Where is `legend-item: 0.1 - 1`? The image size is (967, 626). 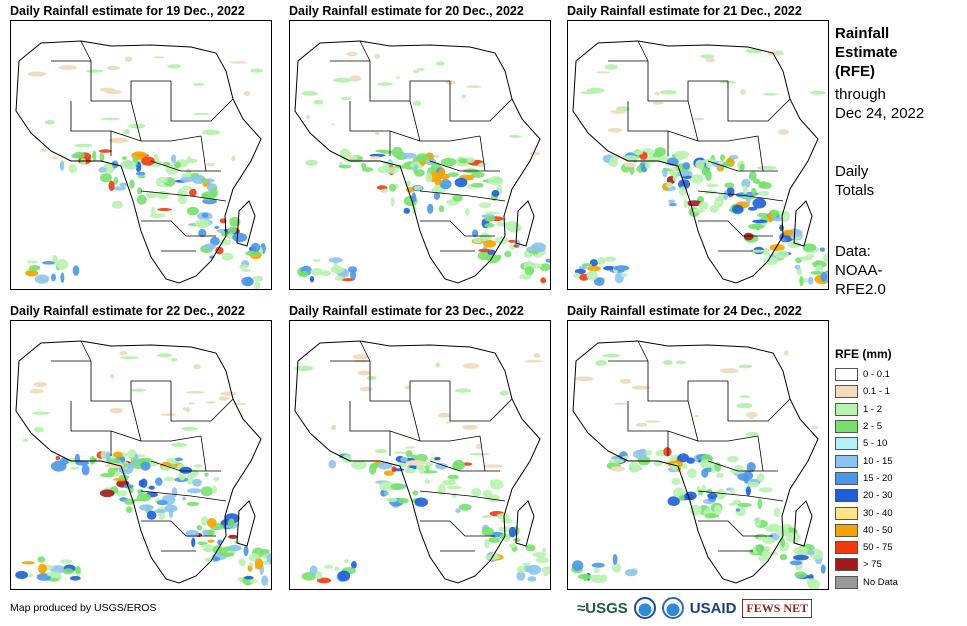 legend-item: 0.1 - 1 is located at coordinates (866, 391).